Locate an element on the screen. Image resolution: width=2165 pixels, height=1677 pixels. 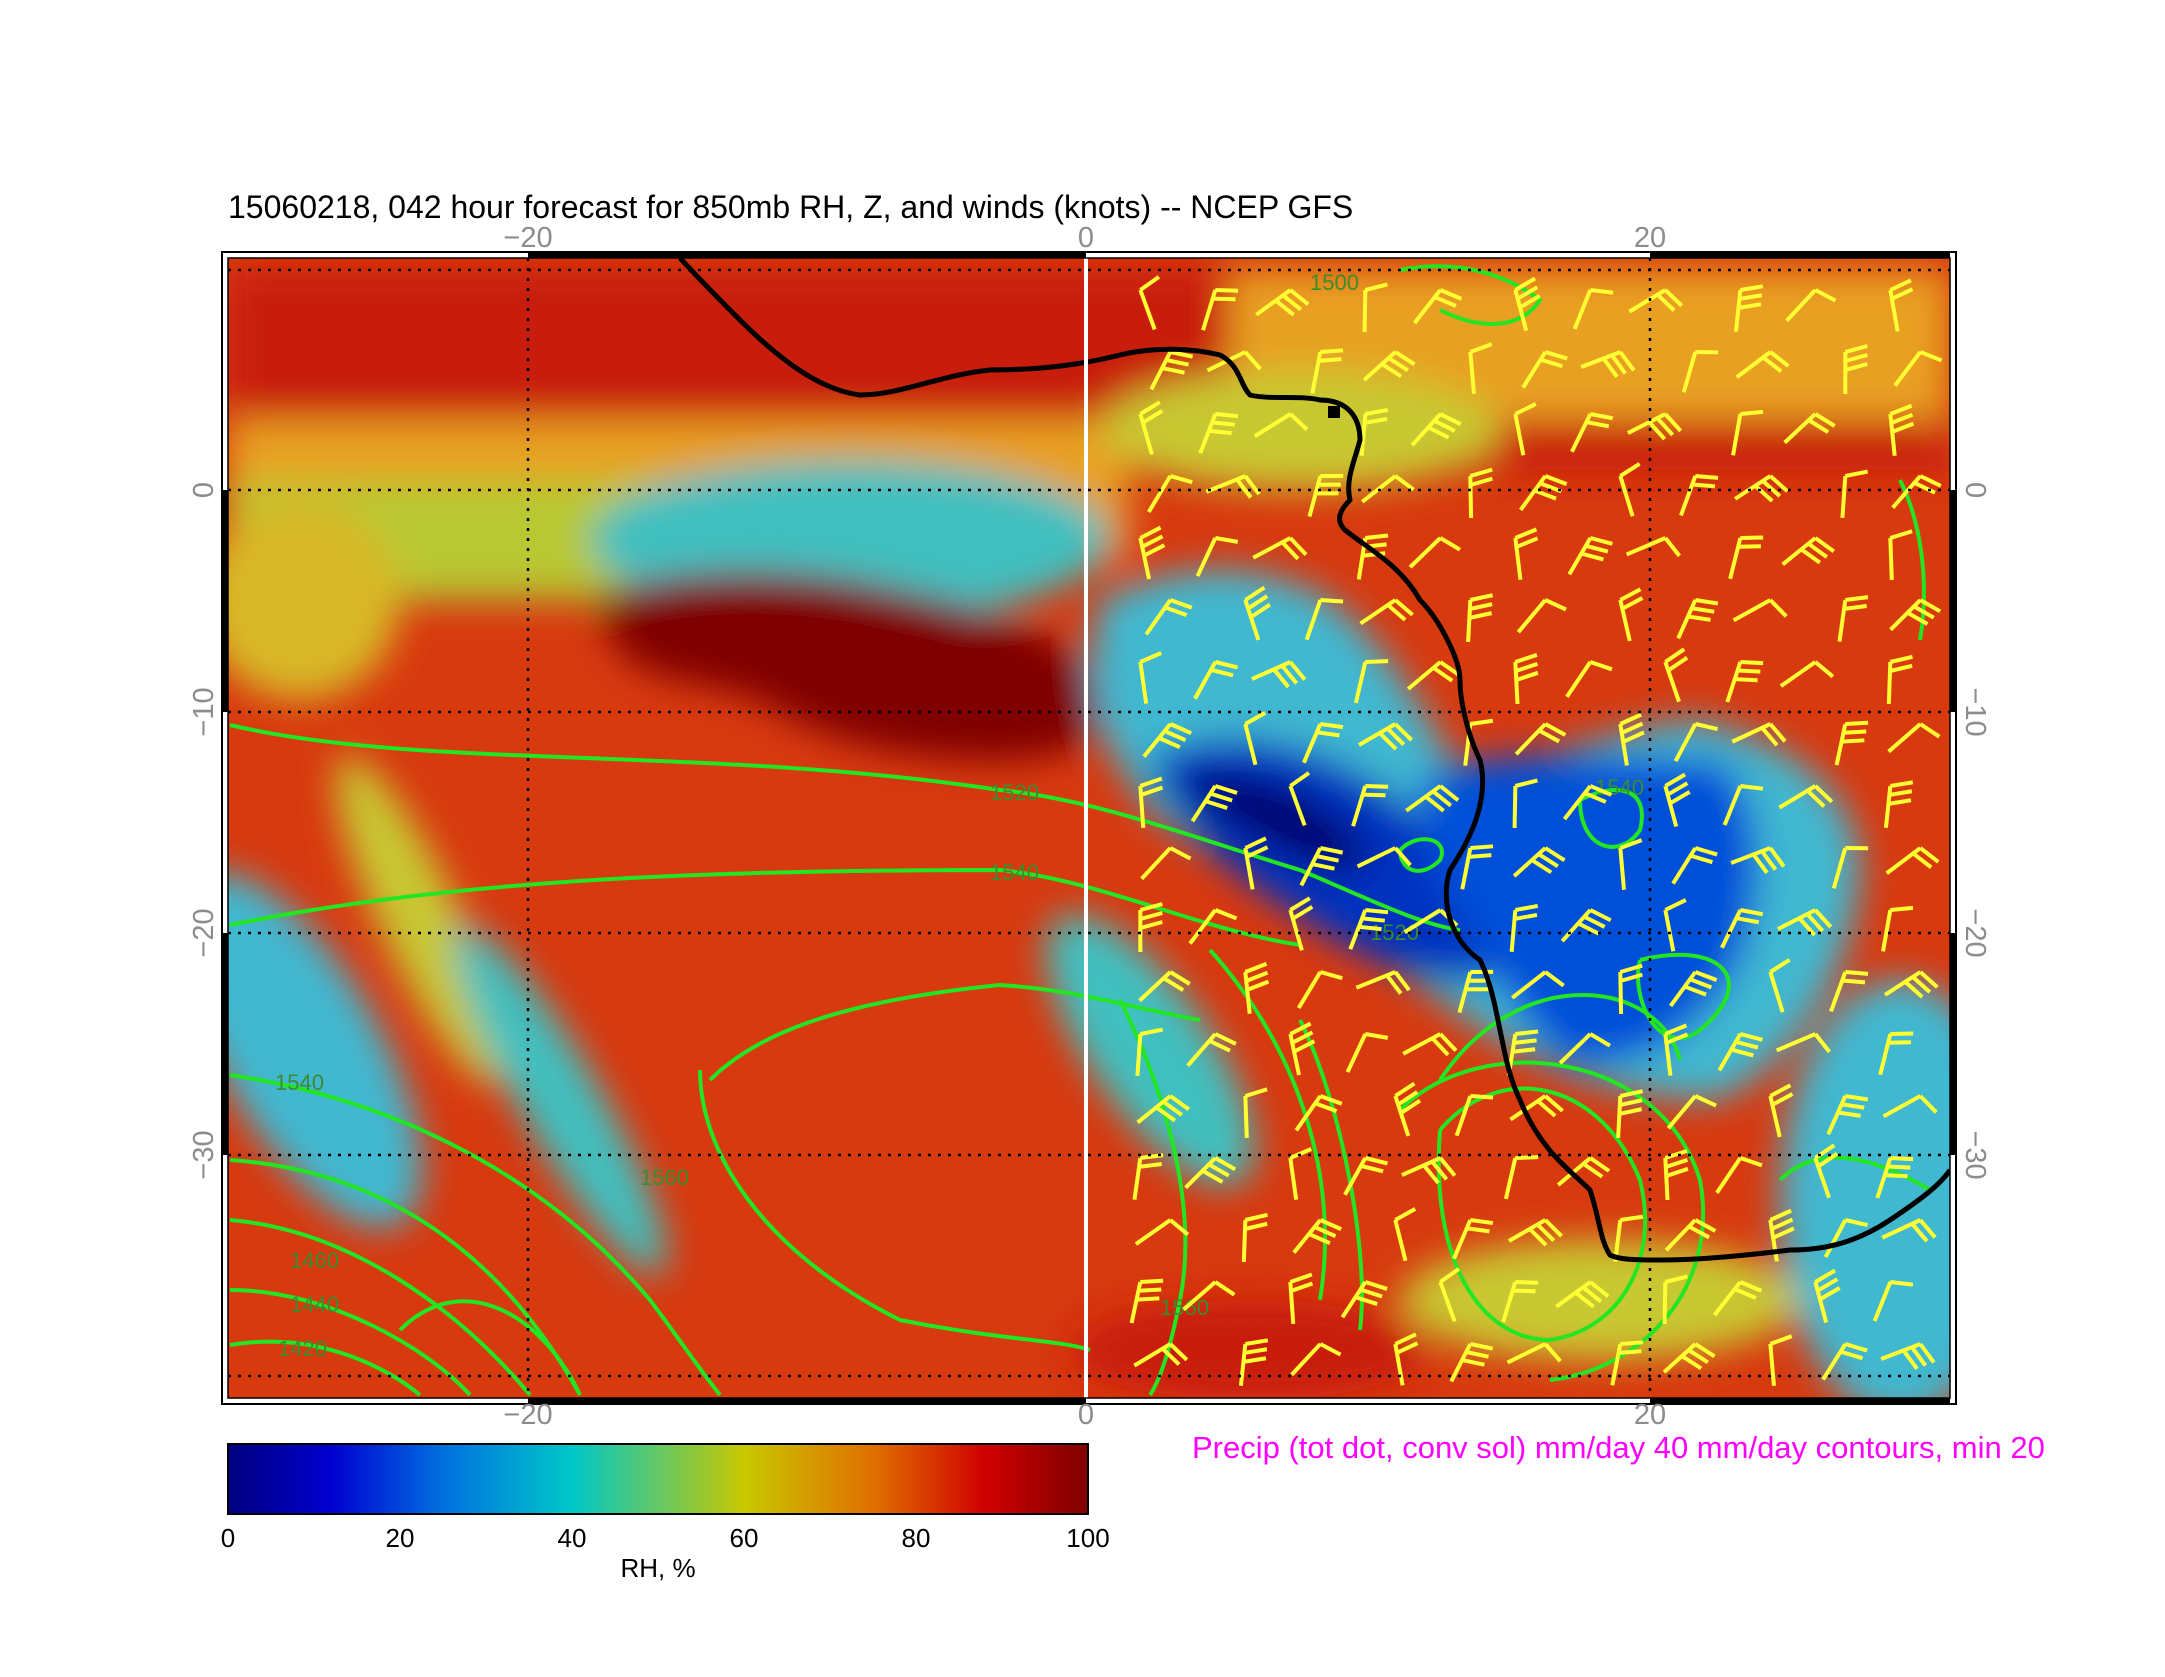
contour-label: 1560 is located at coordinates (664, 1177).